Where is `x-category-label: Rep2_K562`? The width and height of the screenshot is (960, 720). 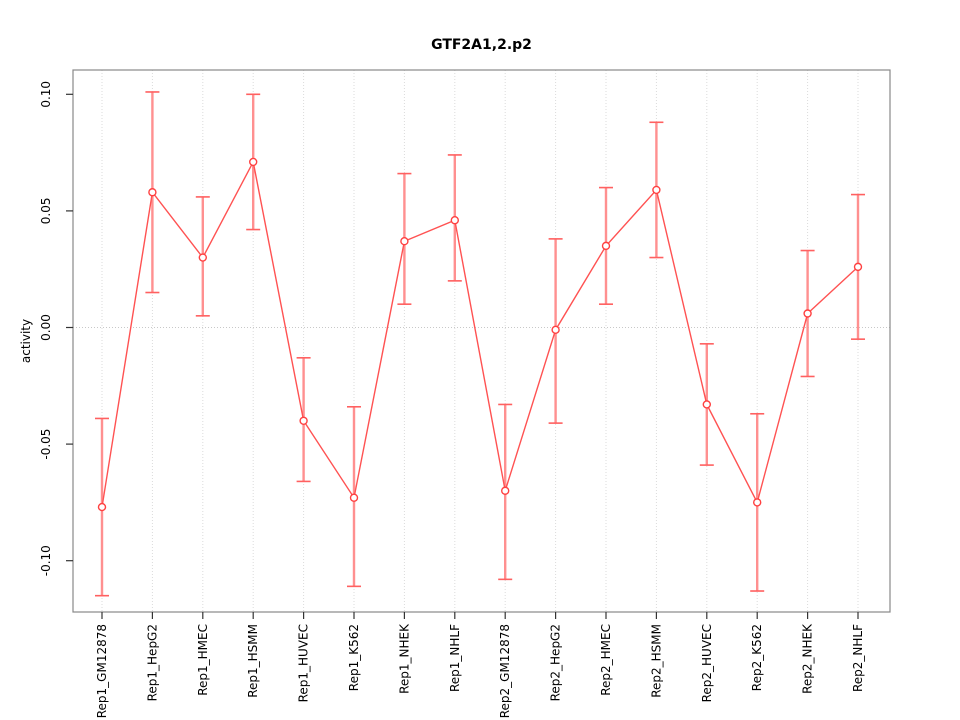 x-category-label: Rep2_K562 is located at coordinates (757, 657).